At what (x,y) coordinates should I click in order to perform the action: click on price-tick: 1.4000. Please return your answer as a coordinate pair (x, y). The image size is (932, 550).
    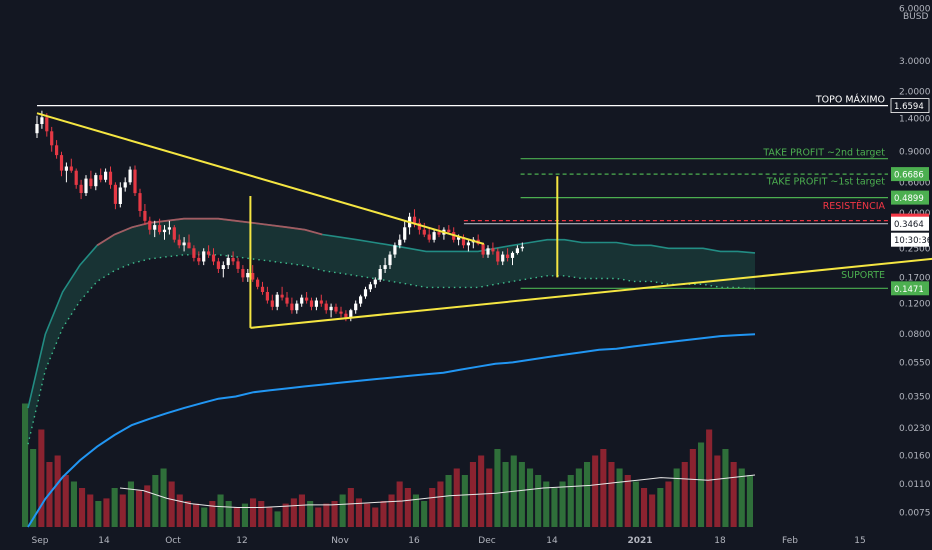
    Looking at the image, I should click on (915, 119).